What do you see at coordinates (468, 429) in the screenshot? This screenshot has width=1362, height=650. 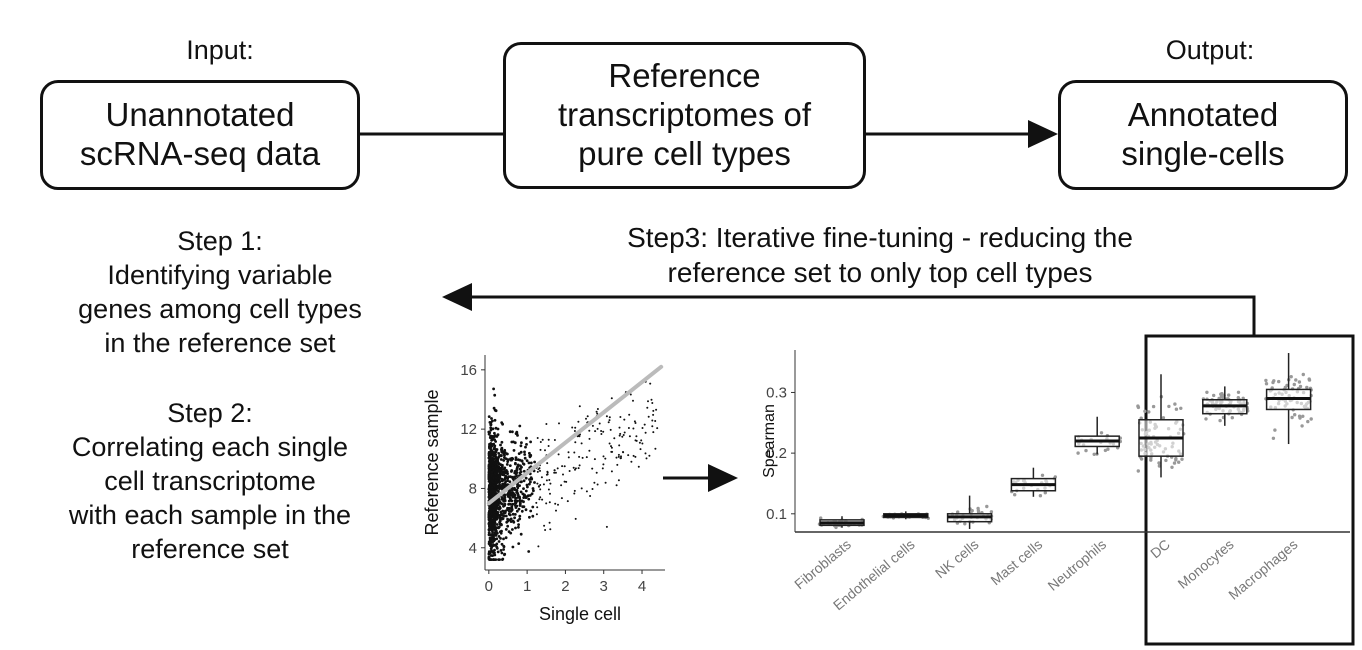 I see `scatter-y-tick-label: 12` at bounding box center [468, 429].